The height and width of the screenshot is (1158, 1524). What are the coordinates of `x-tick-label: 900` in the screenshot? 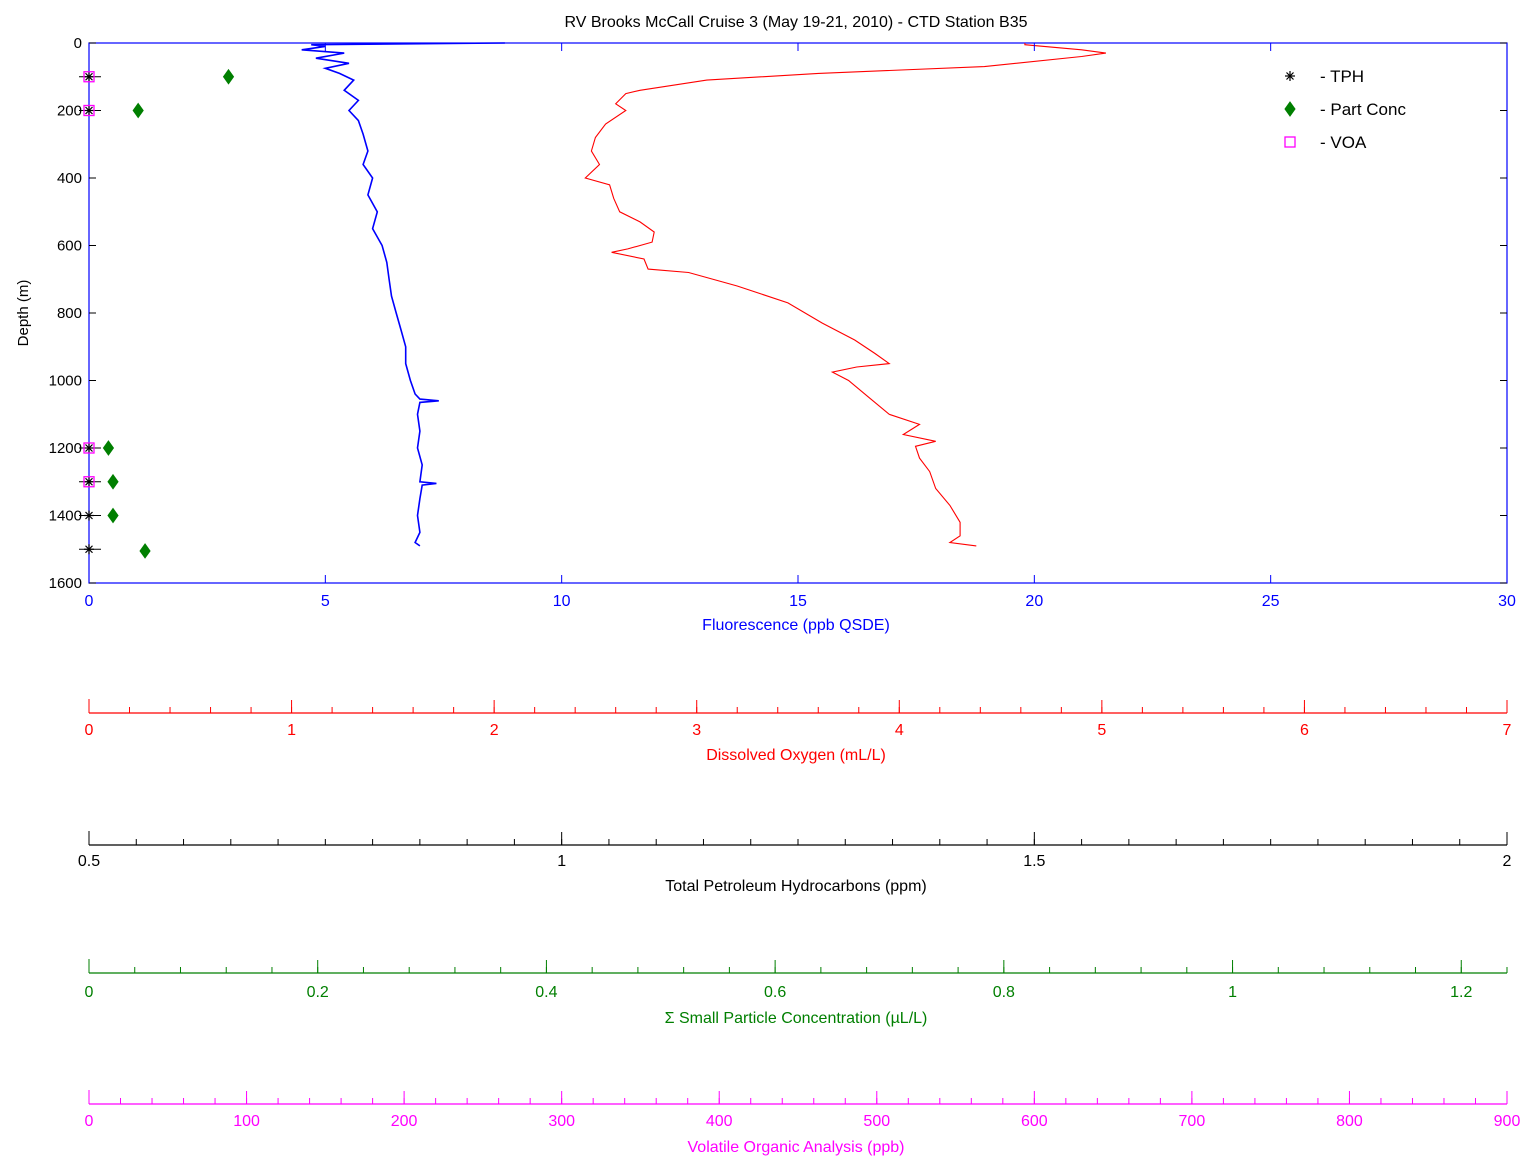 It's located at (1507, 1121).